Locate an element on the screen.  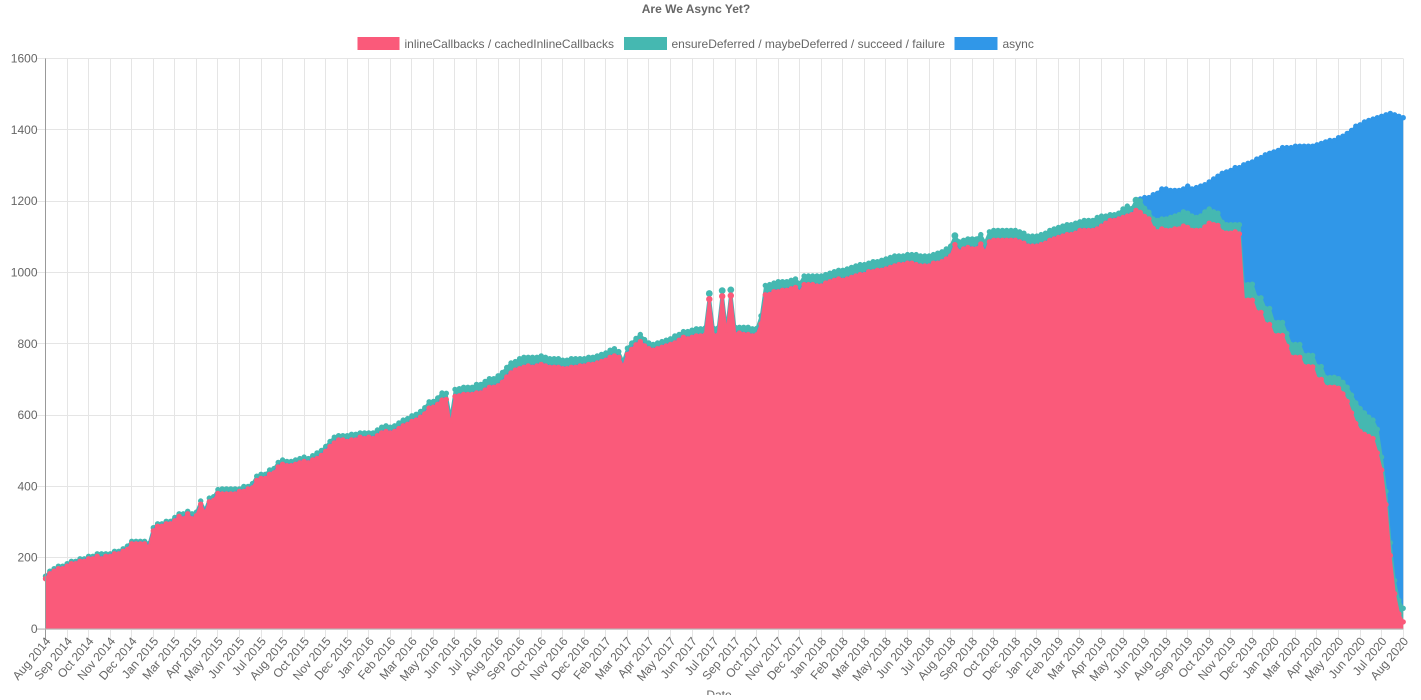
svg-text: 200 is located at coordinates (27, 558).